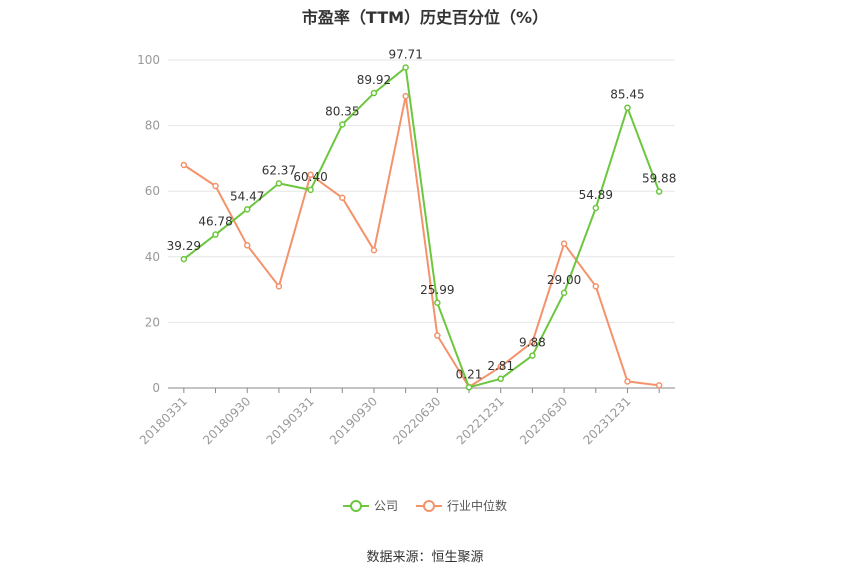  I want to click on data-label: 89.92, so click(374, 80).